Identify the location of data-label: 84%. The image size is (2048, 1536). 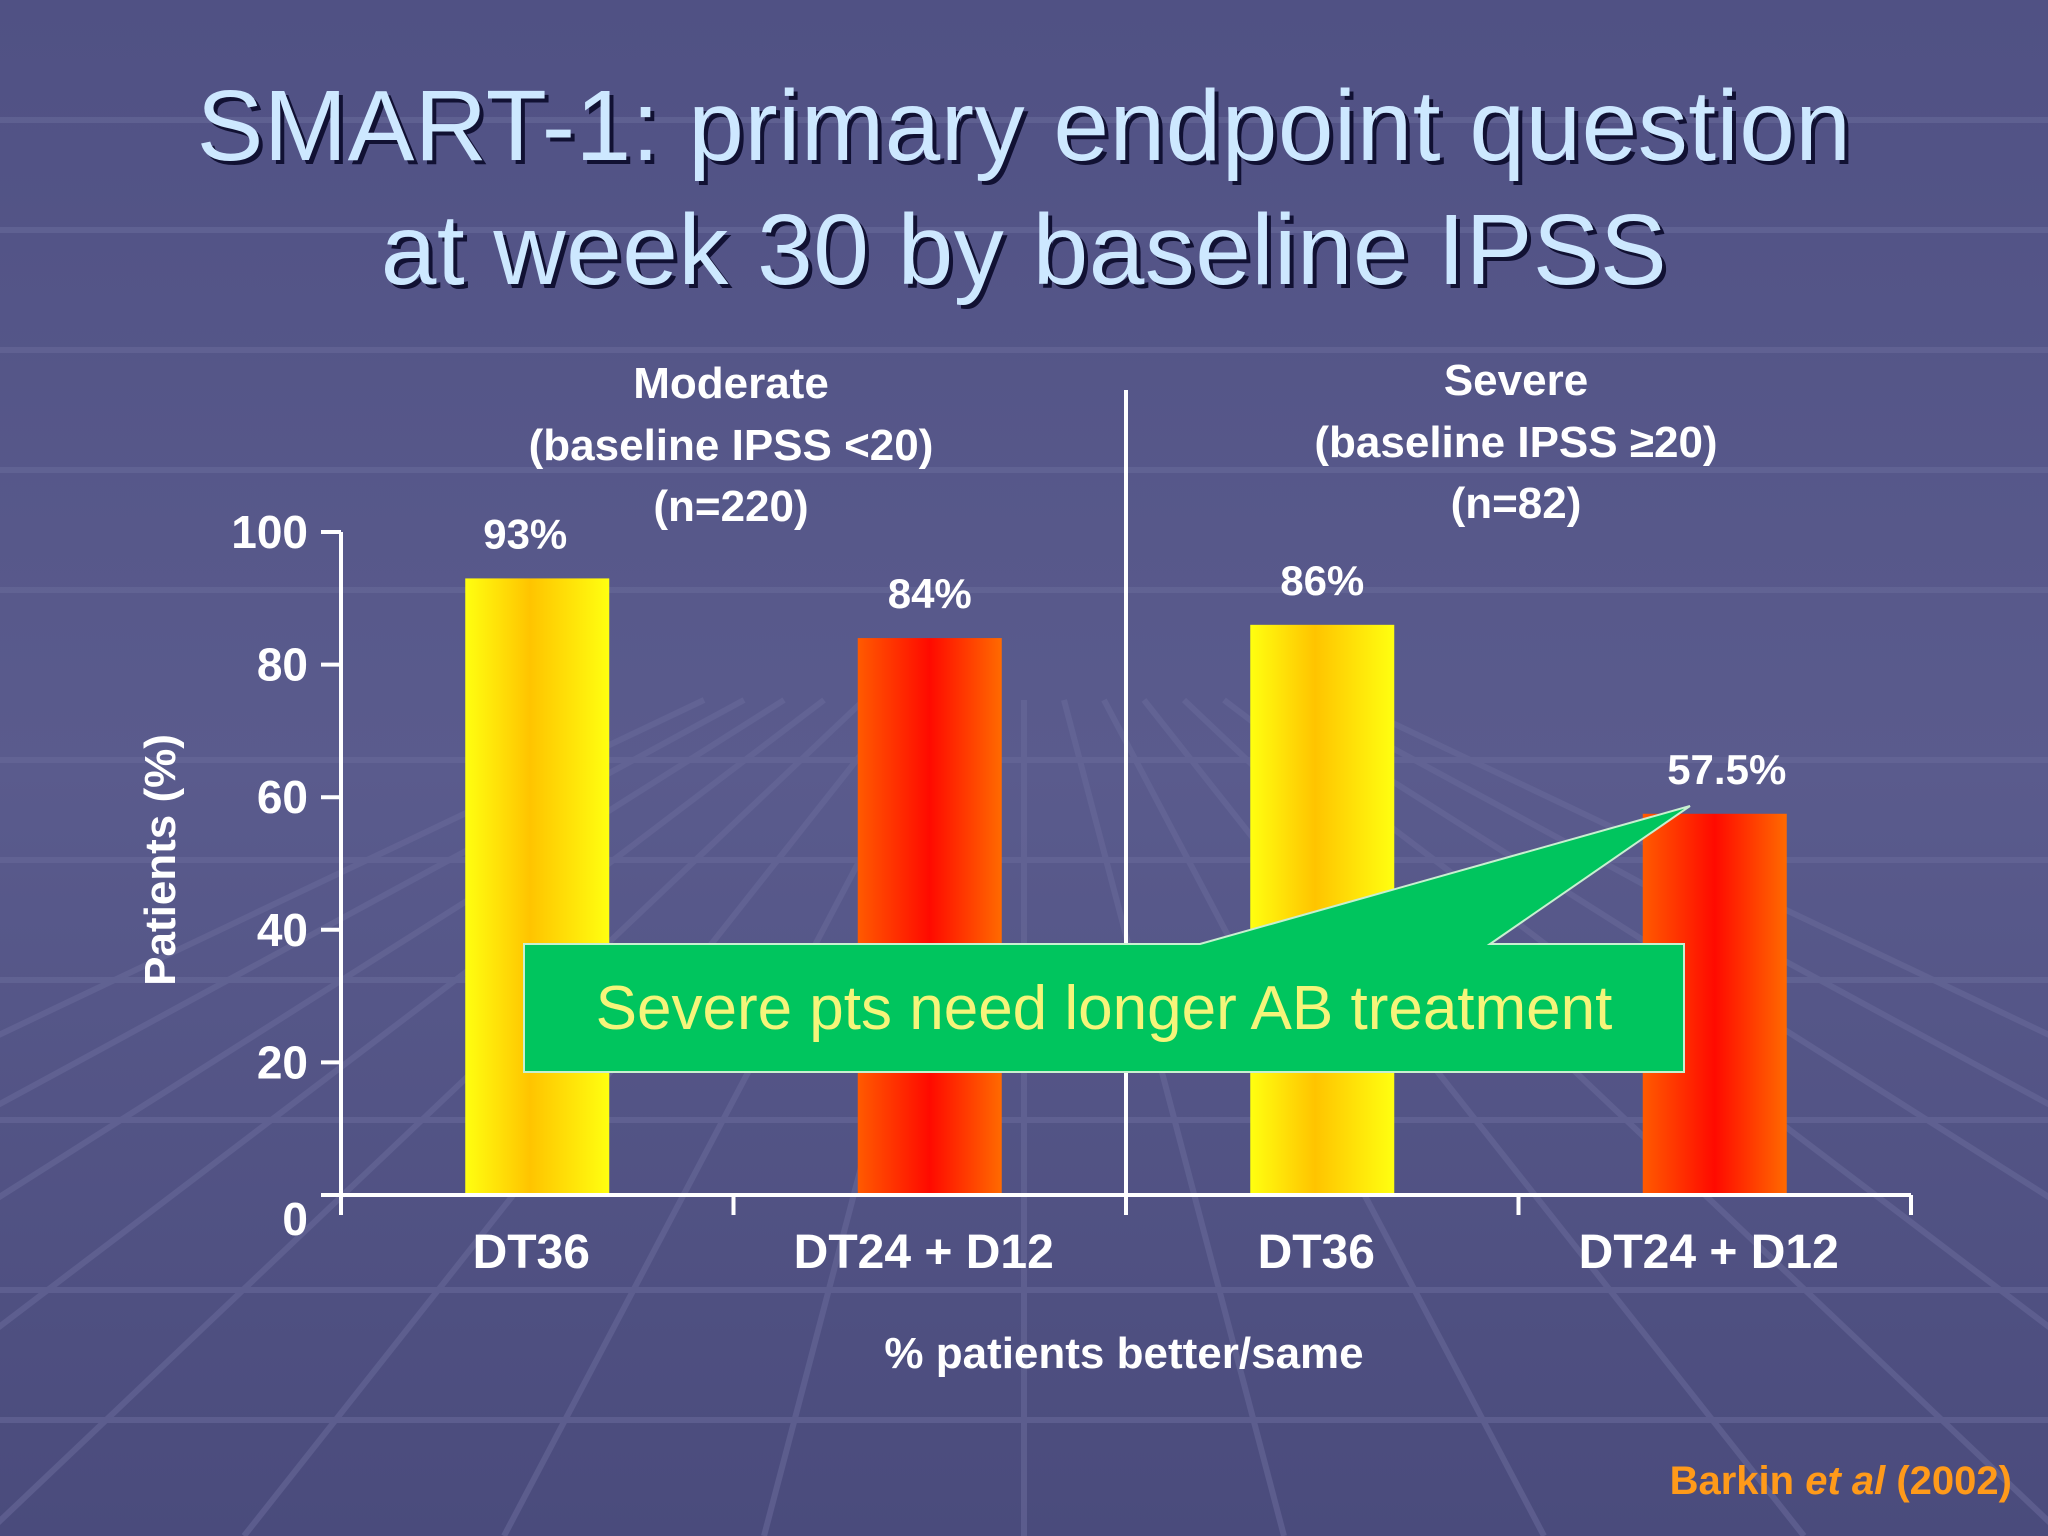
(930, 593).